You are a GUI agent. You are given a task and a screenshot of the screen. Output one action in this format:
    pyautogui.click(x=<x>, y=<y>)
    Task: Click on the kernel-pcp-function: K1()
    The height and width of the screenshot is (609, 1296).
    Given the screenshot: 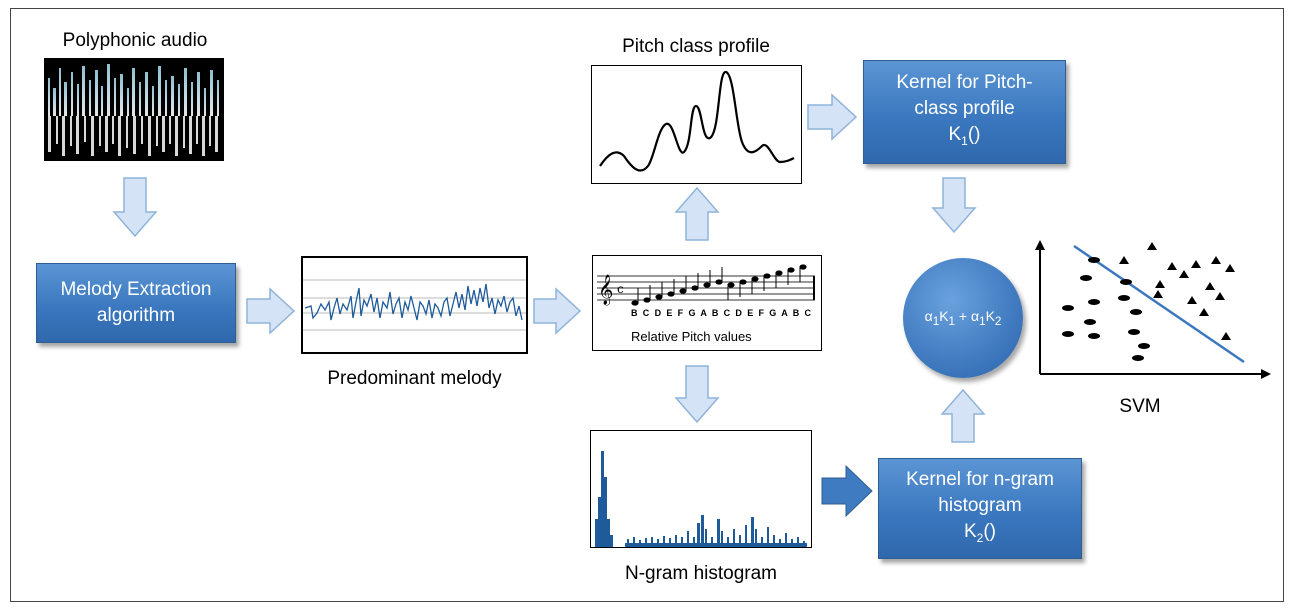 What is the action you would take?
    pyautogui.click(x=964, y=136)
    